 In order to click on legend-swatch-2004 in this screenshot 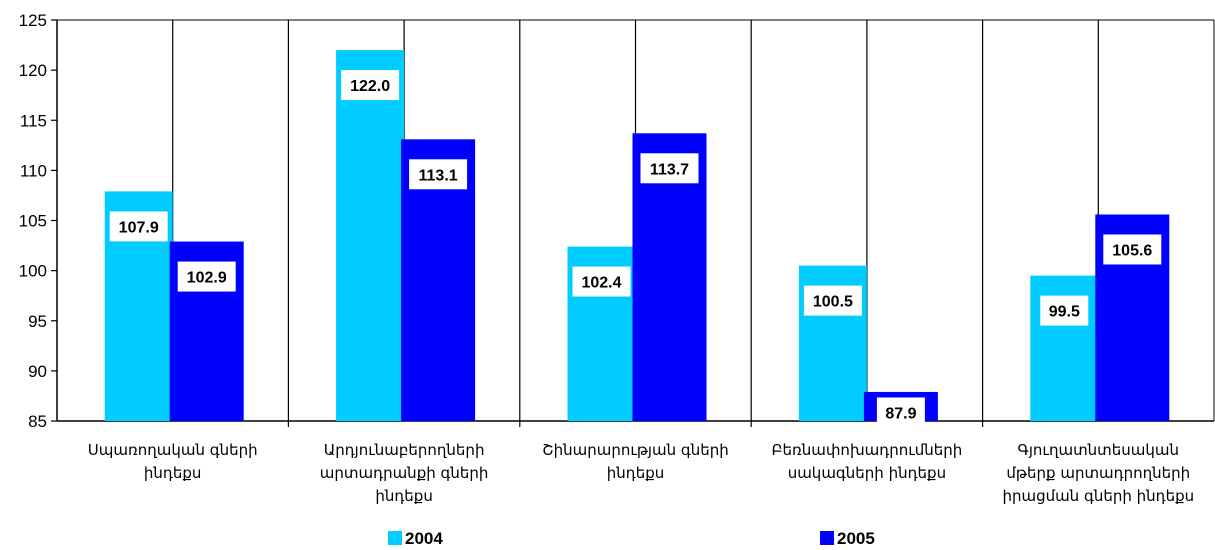, I will do `click(395, 538)`.